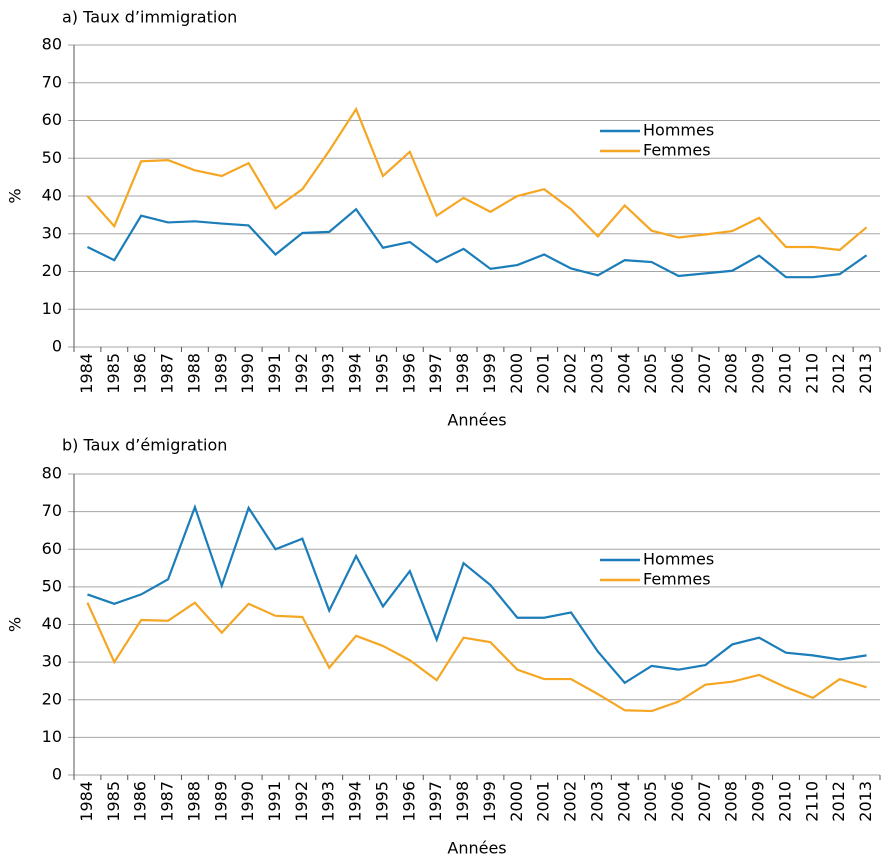  I want to click on chart-title: b) Taux d’émigration, so click(144, 445).